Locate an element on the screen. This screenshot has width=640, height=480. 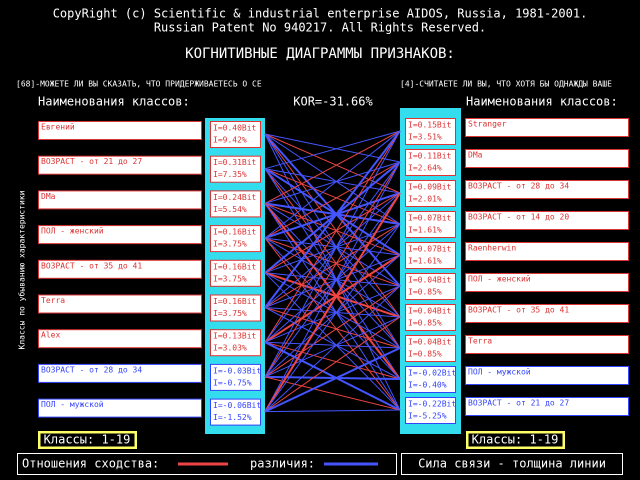
value-bit: I=0.04Bit is located at coordinates (430, 311).